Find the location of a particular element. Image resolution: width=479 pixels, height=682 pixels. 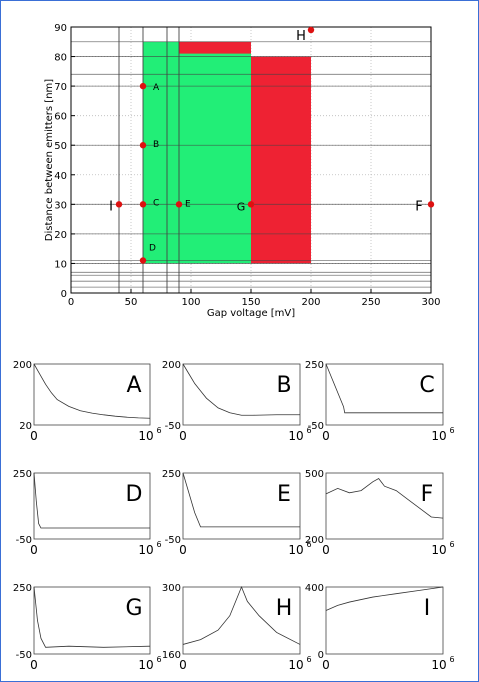

point-i is located at coordinates (119, 204).